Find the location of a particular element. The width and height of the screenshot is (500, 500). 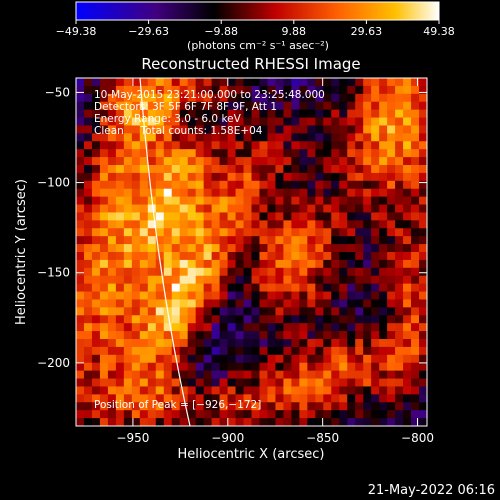

annotation-energy-range: Energy Range: 3.0 - 6.0 keV is located at coordinates (168, 119).